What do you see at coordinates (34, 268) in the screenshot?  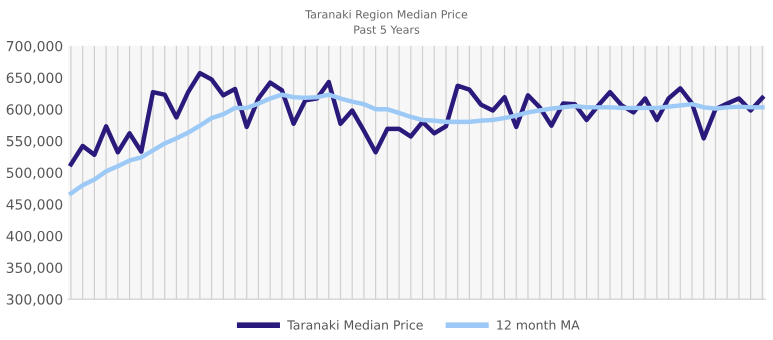 I see `y-tick-label: 350,000` at bounding box center [34, 268].